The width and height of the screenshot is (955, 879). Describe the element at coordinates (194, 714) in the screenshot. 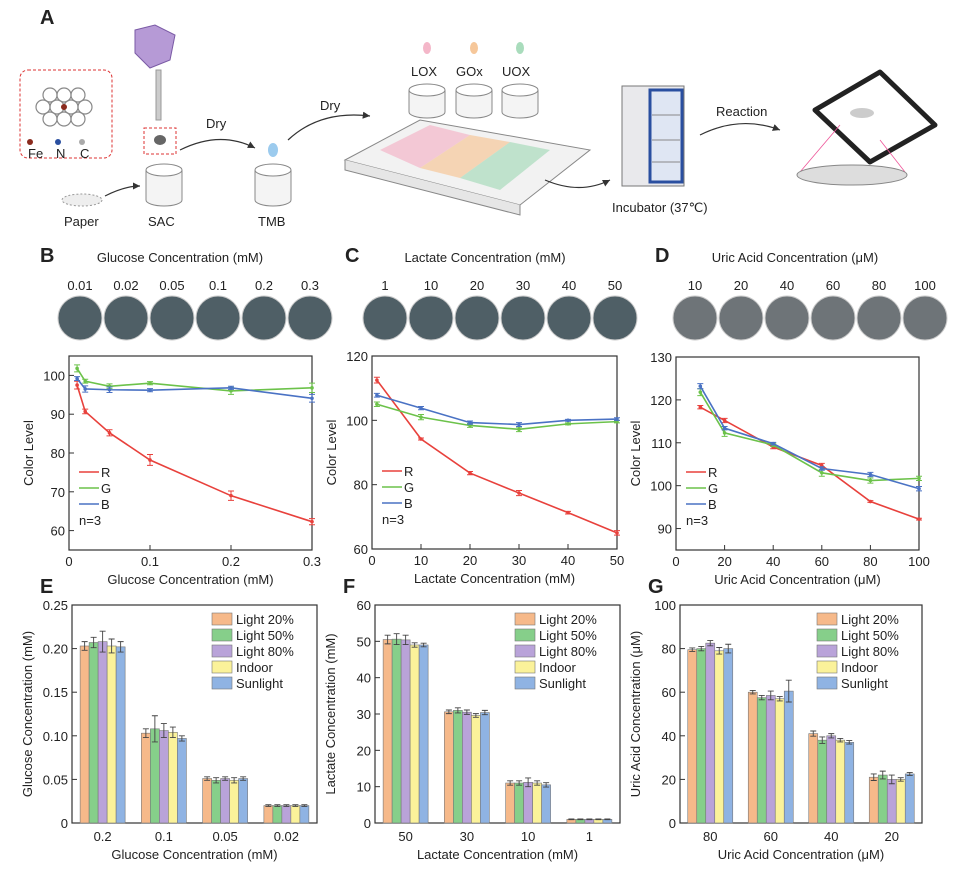

I see `plot-frame` at that location.